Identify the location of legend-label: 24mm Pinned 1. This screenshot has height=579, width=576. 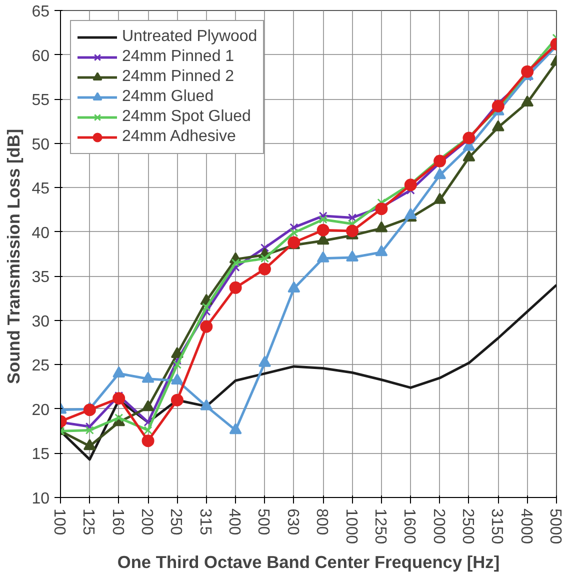
(178, 57).